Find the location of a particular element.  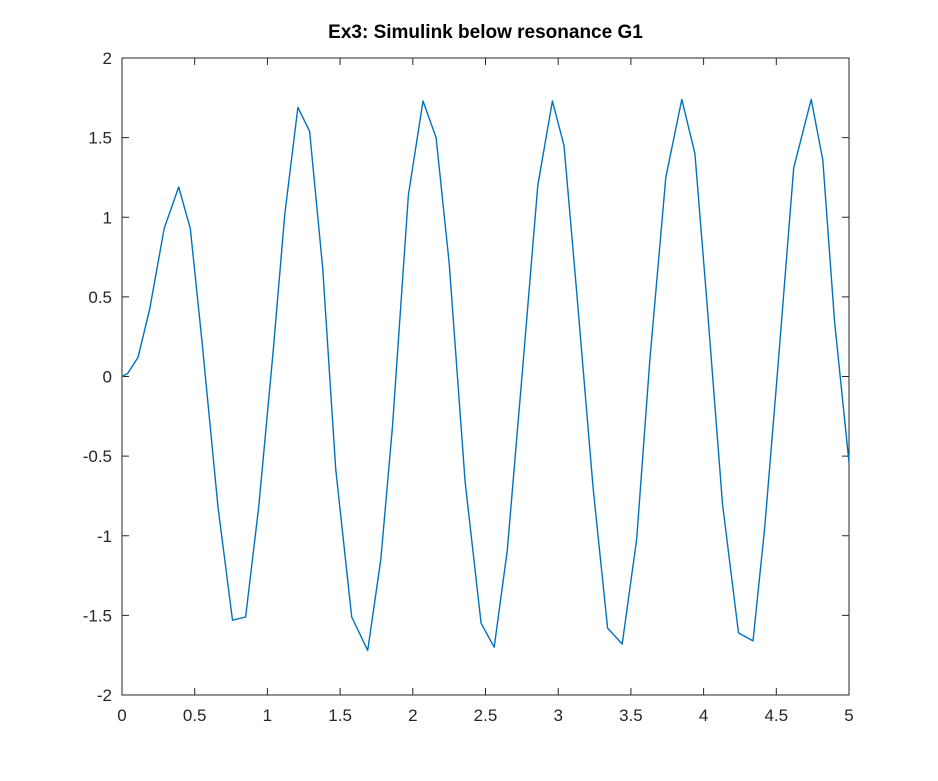

x-tick-label: 0 is located at coordinates (121, 715).